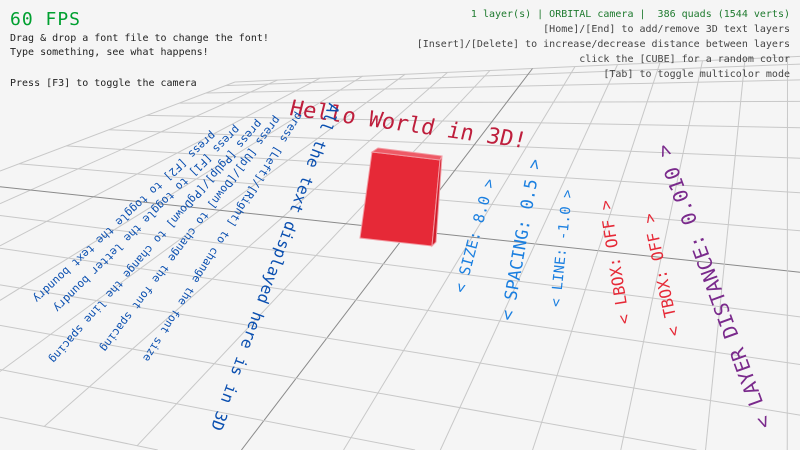 Image resolution: width=800 pixels, height=450 pixels. I want to click on help-multicolor: [Tab] to toggle multicolor mode, so click(696, 74).